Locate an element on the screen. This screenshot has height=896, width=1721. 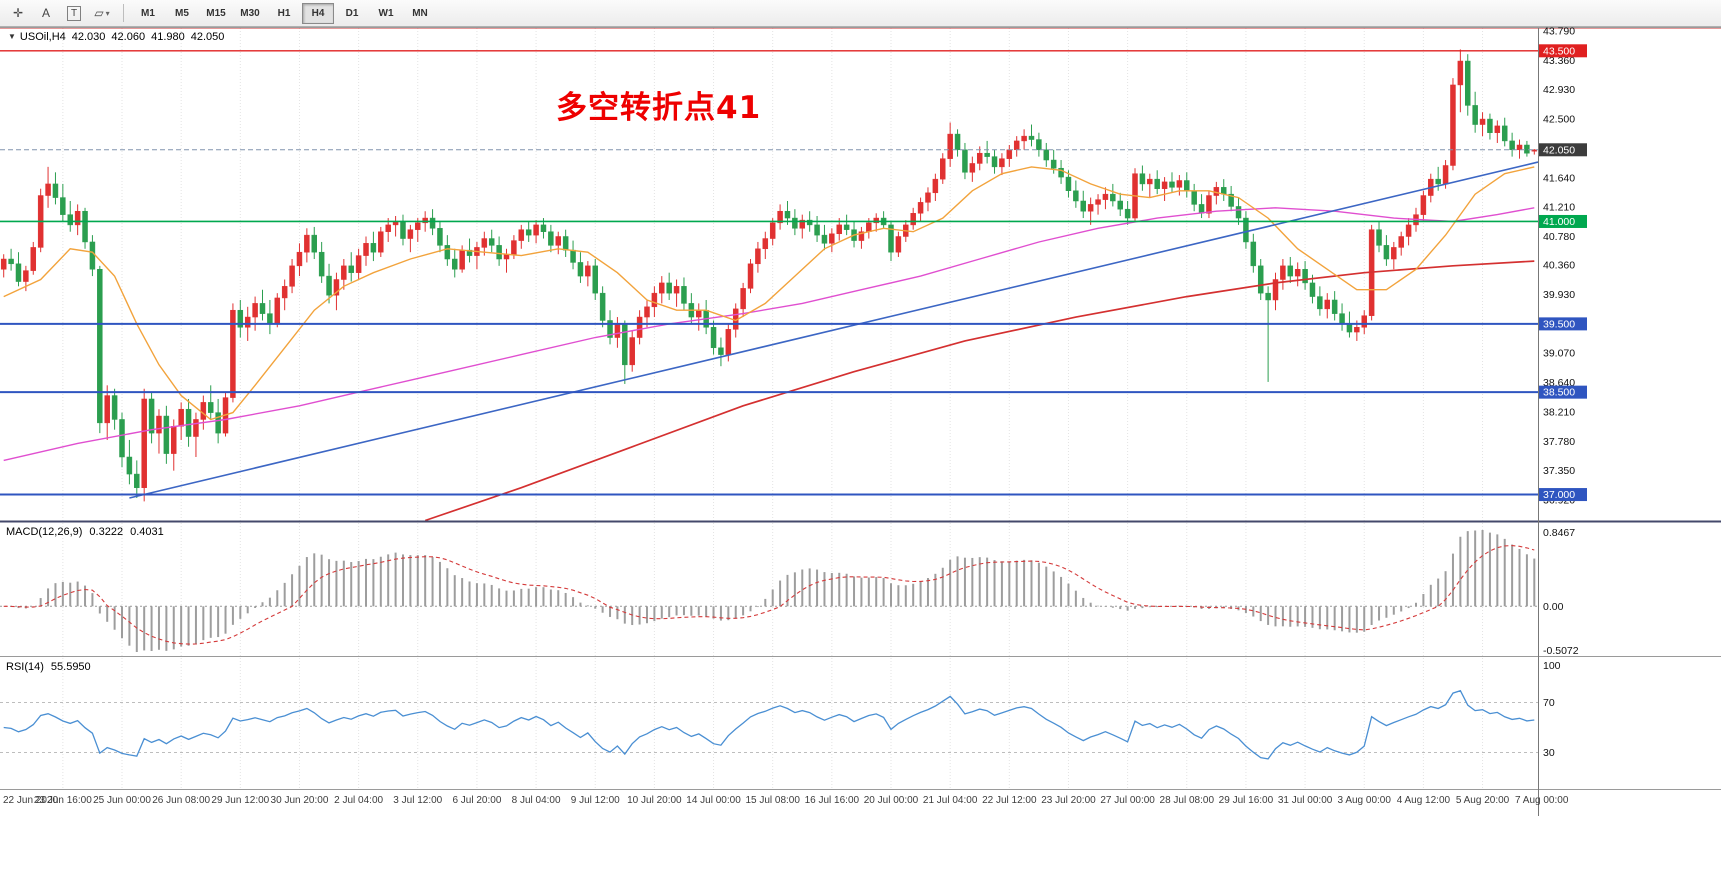
symbol-header: ▼ USOil,H4 42.030 42.060 41.980 42.050 is located at coordinates (119, 37).